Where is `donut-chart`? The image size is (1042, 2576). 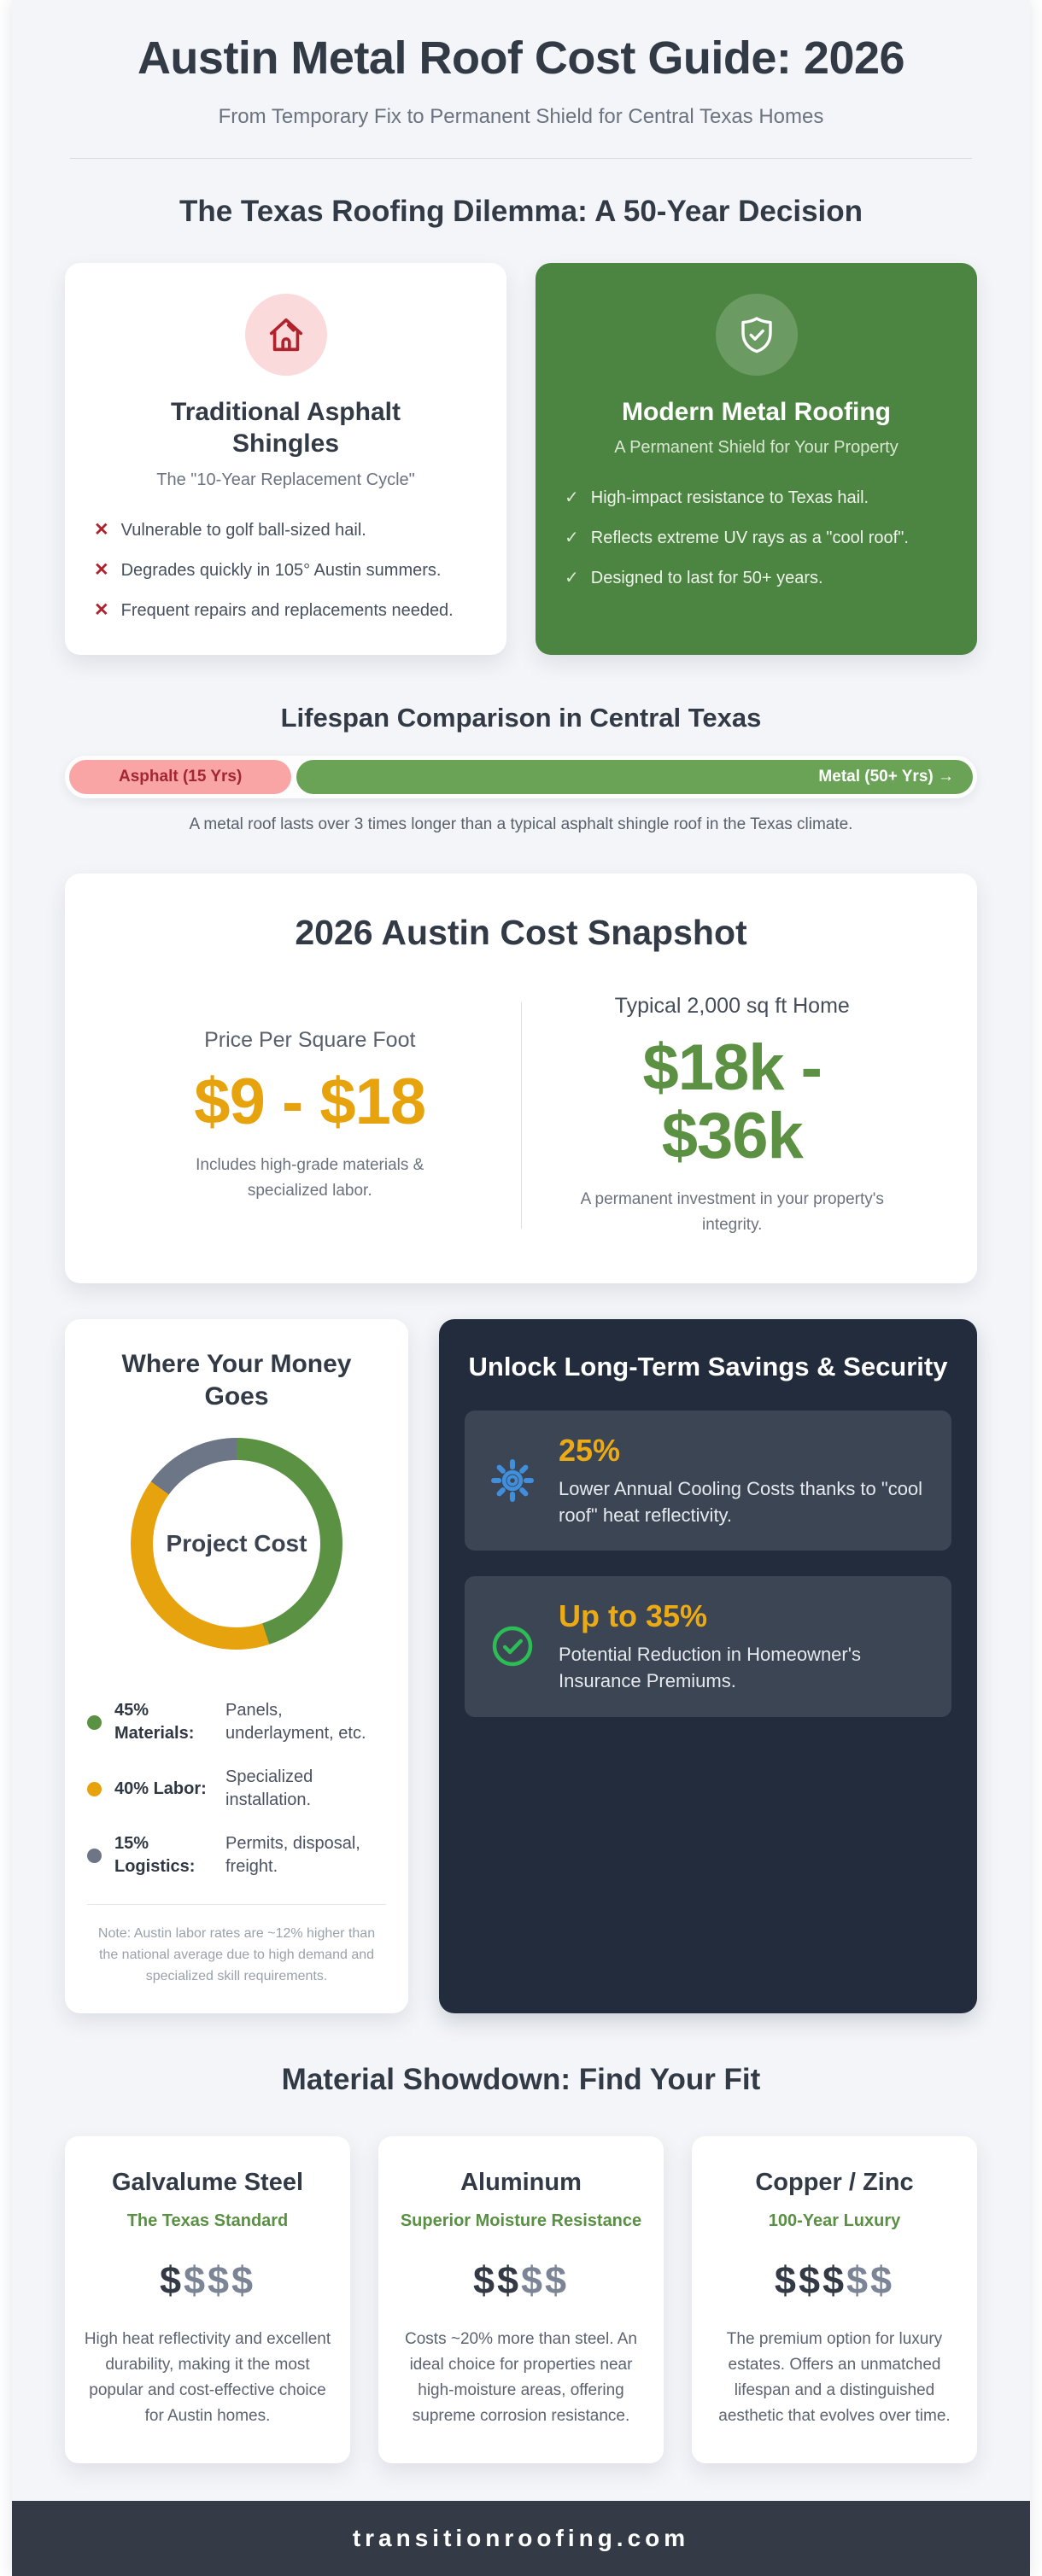
donut-chart is located at coordinates (237, 1544).